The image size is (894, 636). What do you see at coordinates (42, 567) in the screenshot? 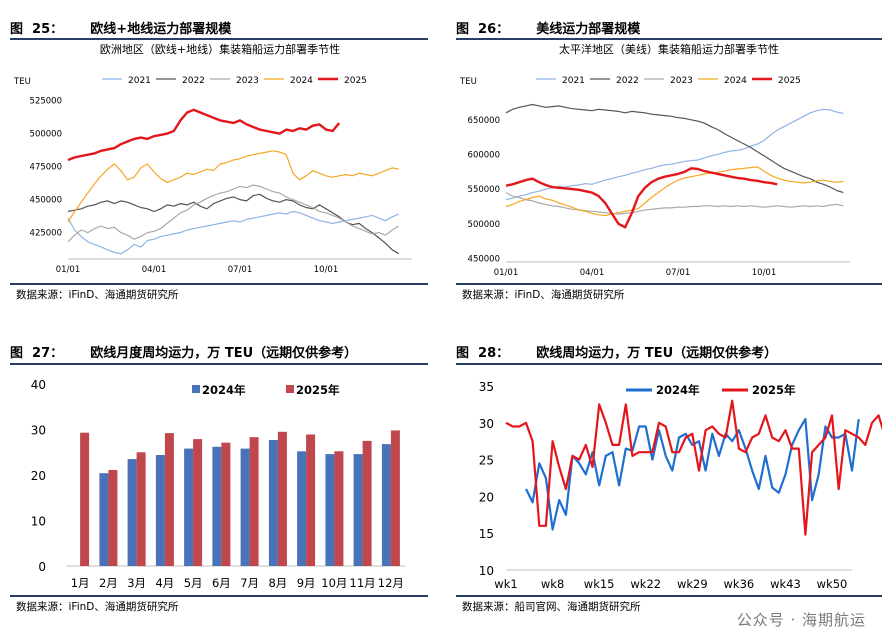
I see `y-tick-label: 0` at bounding box center [42, 567].